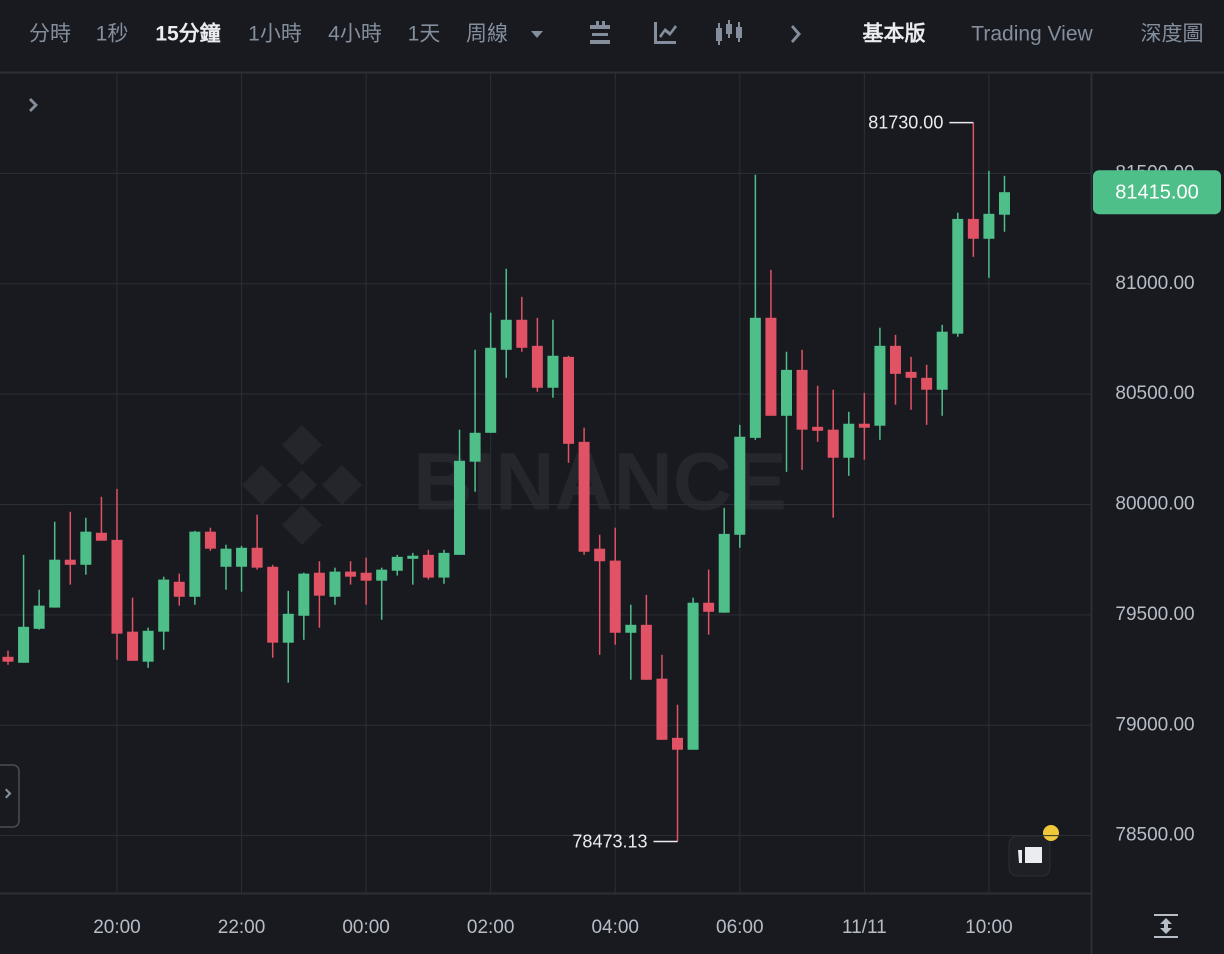 This screenshot has height=954, width=1224. Describe the element at coordinates (609, 841) in the screenshot. I see `low-label: 78473.13` at that location.